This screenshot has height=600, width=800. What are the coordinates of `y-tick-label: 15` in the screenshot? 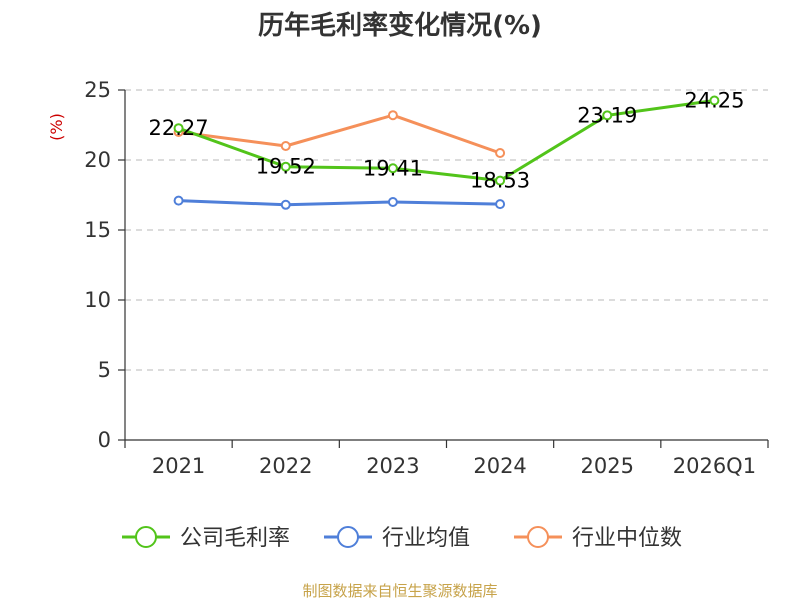 It's located at (97, 230).